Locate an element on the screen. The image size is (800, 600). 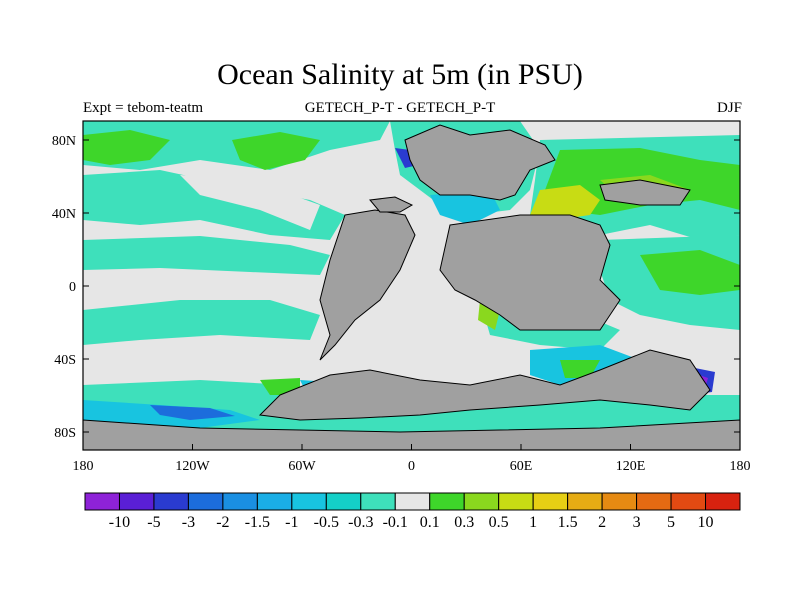
lon-label-180w: 180 is located at coordinates (83, 466).